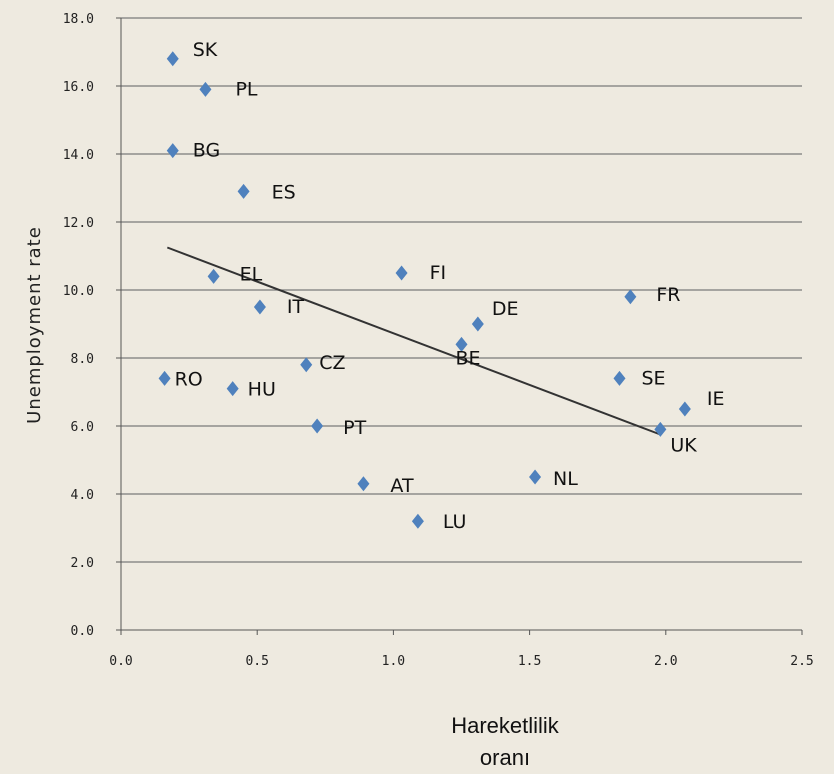 The width and height of the screenshot is (834, 774). Describe the element at coordinates (172, 59) in the screenshot. I see `point-marker-sk` at that location.